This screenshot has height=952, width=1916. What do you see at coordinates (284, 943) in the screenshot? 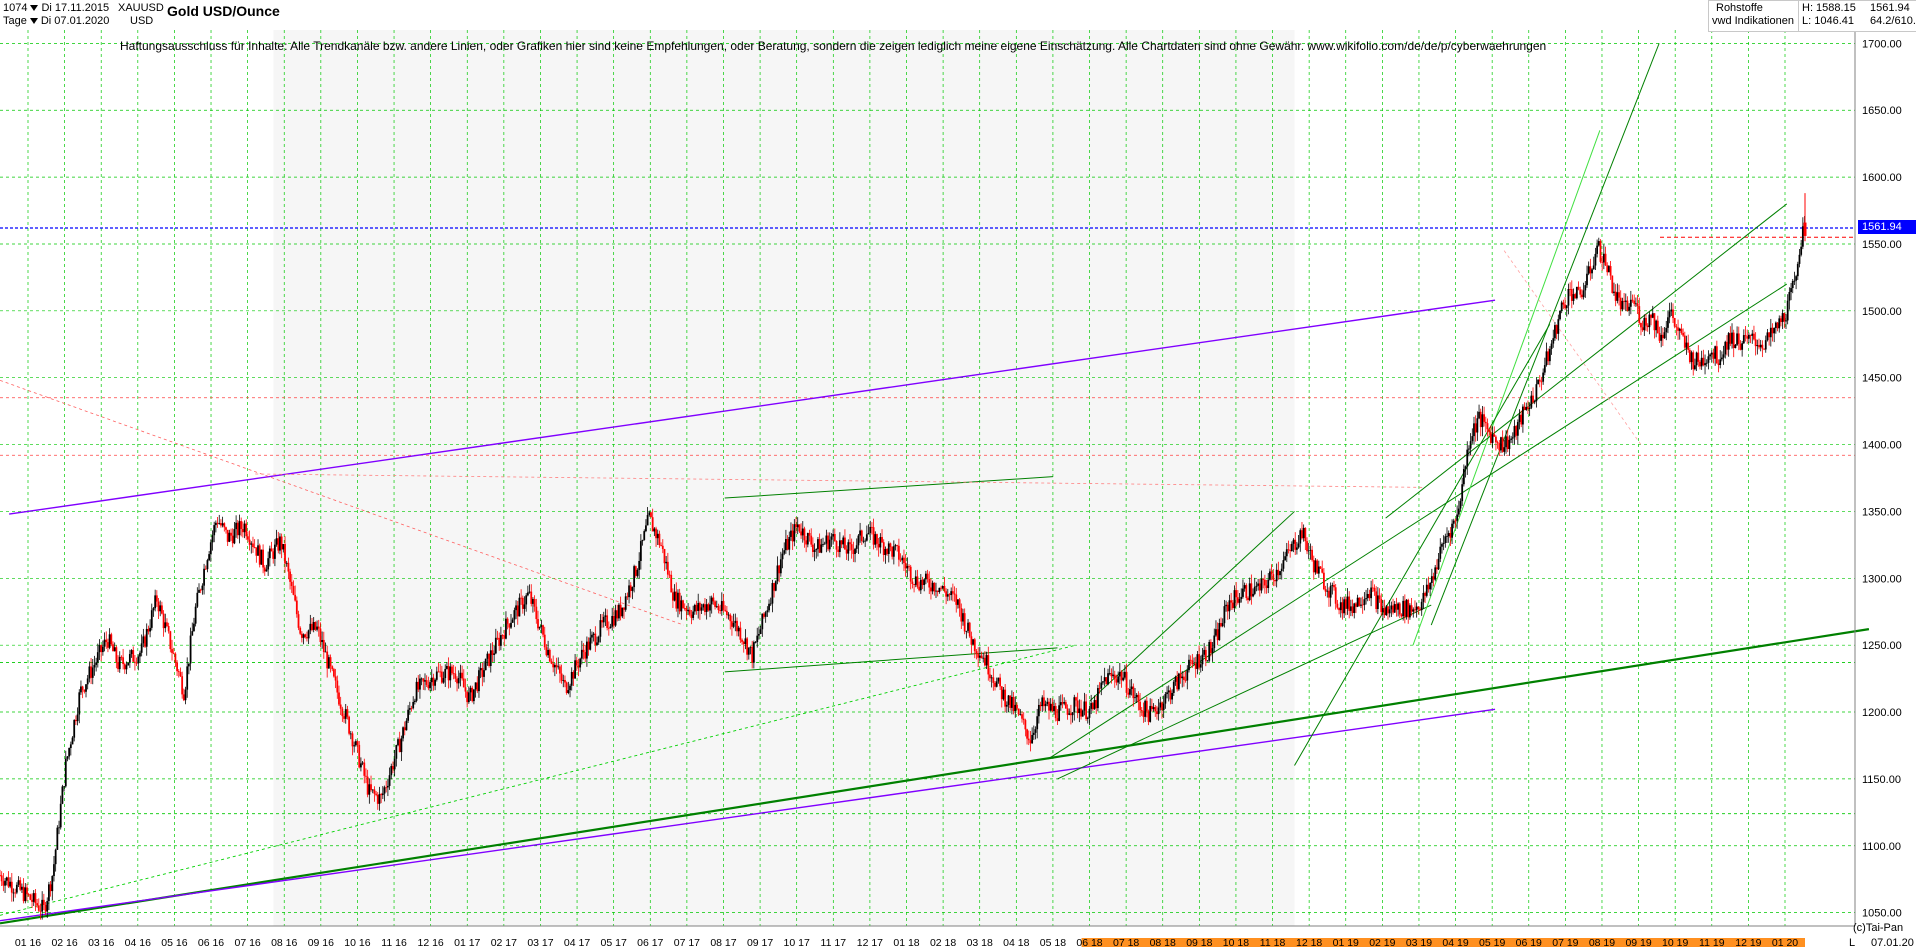
I see `x-tick-label: 08 16` at bounding box center [284, 943].